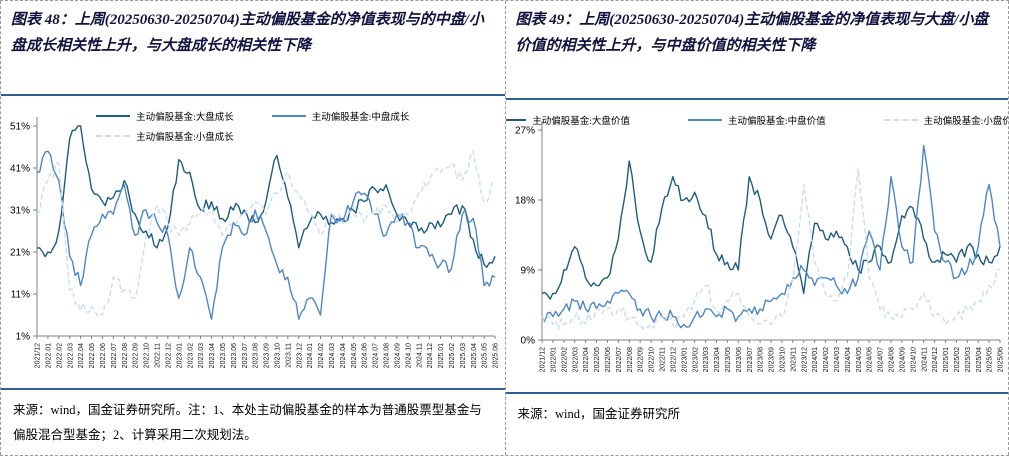 The image size is (1009, 456). I want to click on x-tick-label: 2024/10, so click(913, 359).